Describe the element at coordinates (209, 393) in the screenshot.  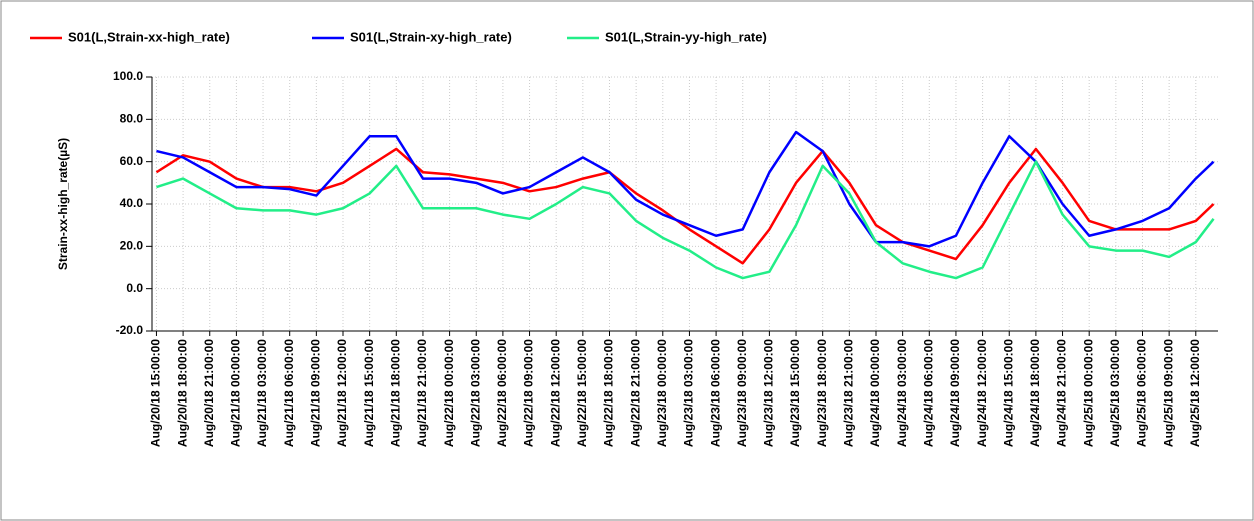
I see `x-tick-label: Aug/20/18 21:00:00` at that location.